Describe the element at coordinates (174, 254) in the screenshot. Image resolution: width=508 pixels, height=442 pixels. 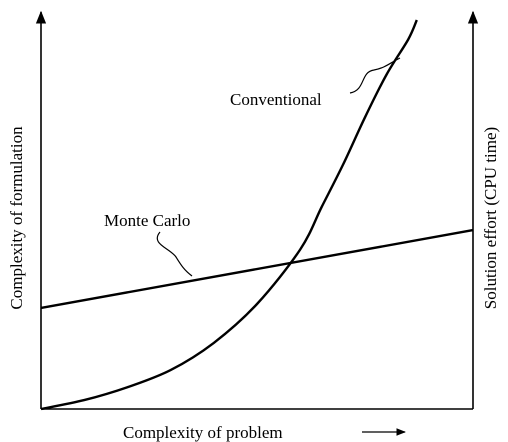
I see `monte-carlo-leader` at that location.